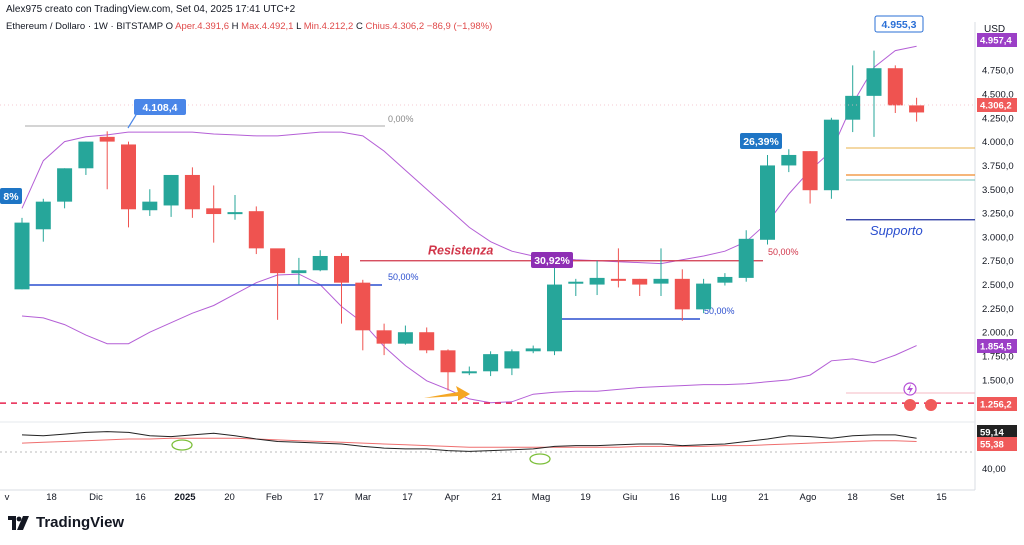  Describe the element at coordinates (941, 497) in the screenshot. I see `x-tick-label: 15` at that location.